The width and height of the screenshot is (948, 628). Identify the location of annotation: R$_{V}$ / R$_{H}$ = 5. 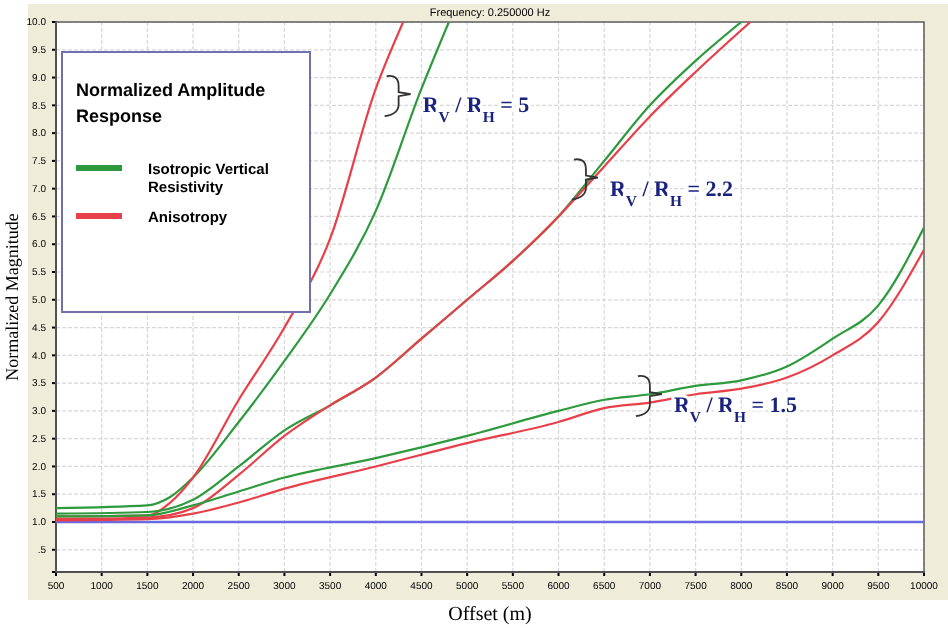
(476, 110).